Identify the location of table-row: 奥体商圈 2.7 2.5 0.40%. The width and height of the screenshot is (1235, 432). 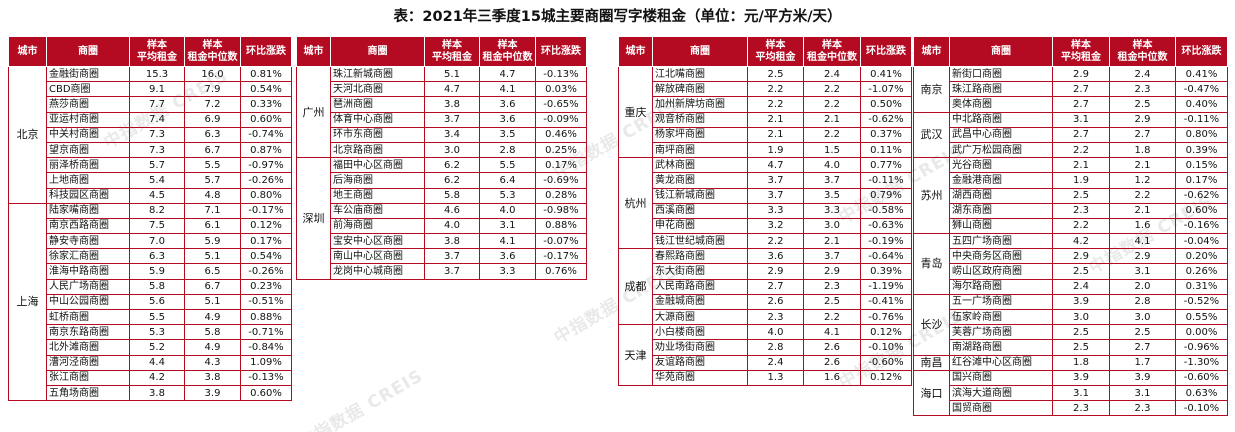
(1071, 104).